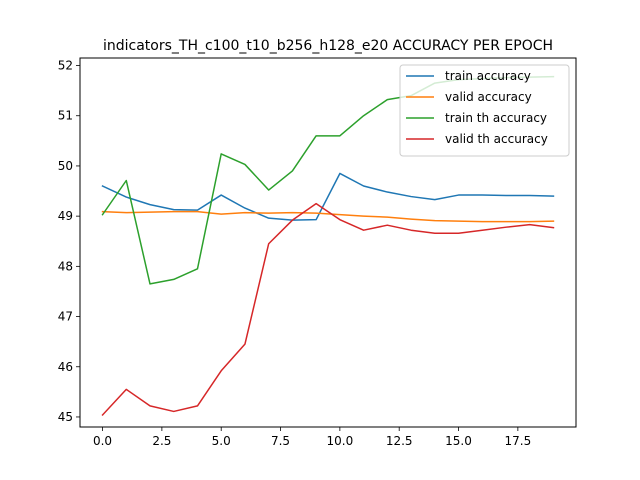 The height and width of the screenshot is (480, 640). What do you see at coordinates (221, 441) in the screenshot?
I see `x-tick-label: 5.0` at bounding box center [221, 441].